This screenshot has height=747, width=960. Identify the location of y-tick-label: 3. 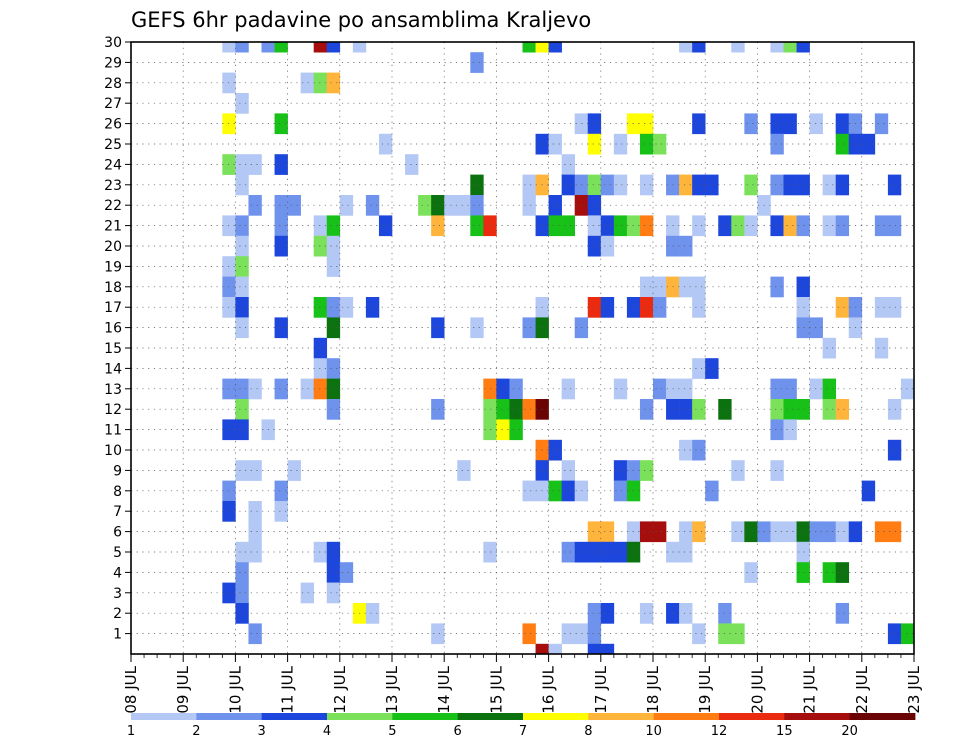
(117, 594).